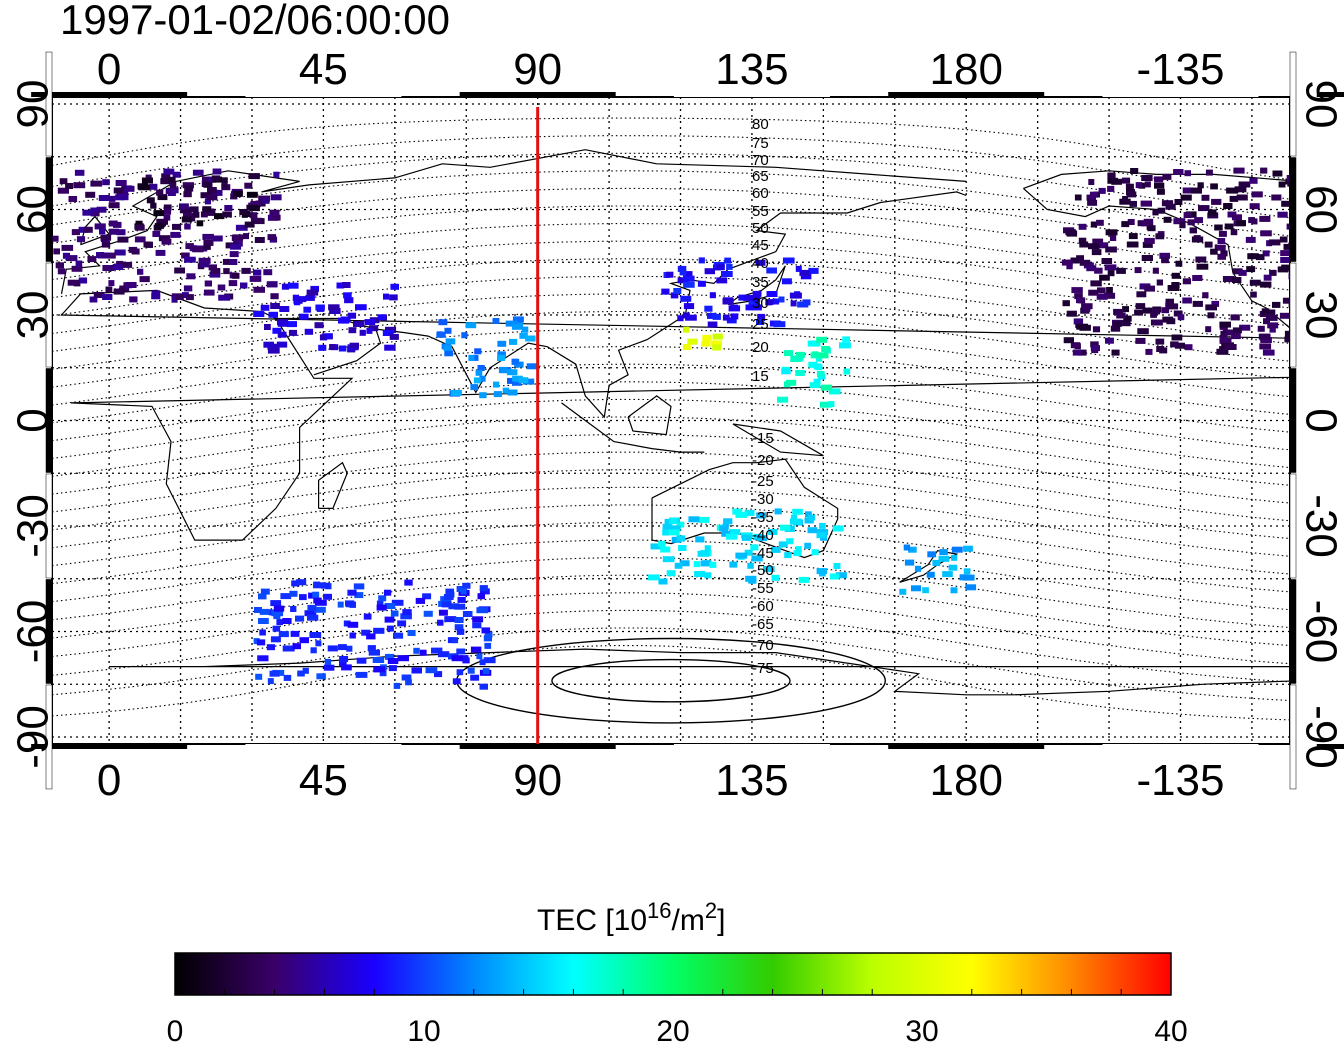 The width and height of the screenshot is (1344, 1048). What do you see at coordinates (333, 485) in the screenshot?
I see `coastline` at bounding box center [333, 485].